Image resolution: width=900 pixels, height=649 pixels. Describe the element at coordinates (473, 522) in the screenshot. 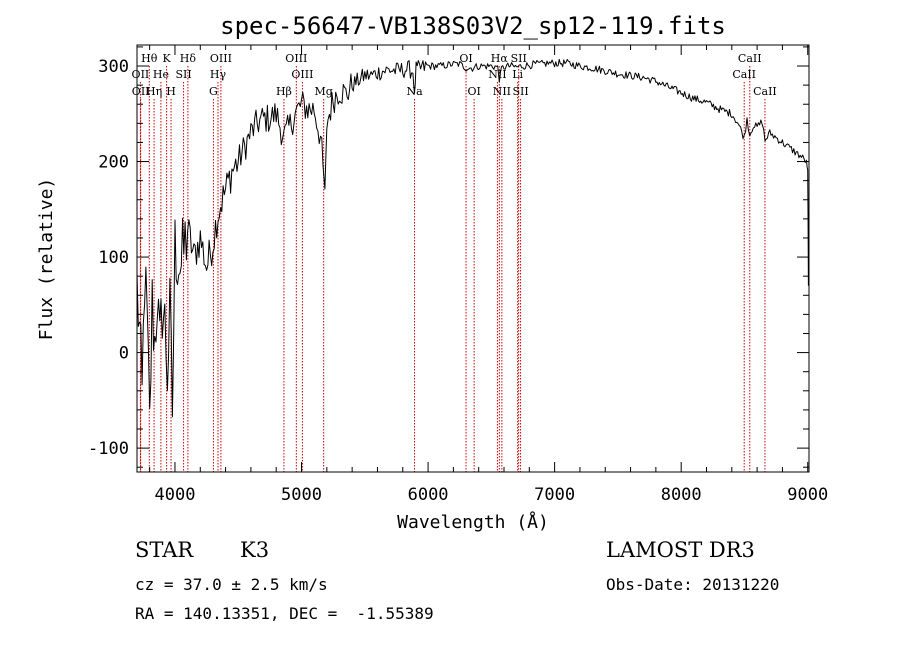

I see `x-axis-label: Wavelength (Å)` at that location.